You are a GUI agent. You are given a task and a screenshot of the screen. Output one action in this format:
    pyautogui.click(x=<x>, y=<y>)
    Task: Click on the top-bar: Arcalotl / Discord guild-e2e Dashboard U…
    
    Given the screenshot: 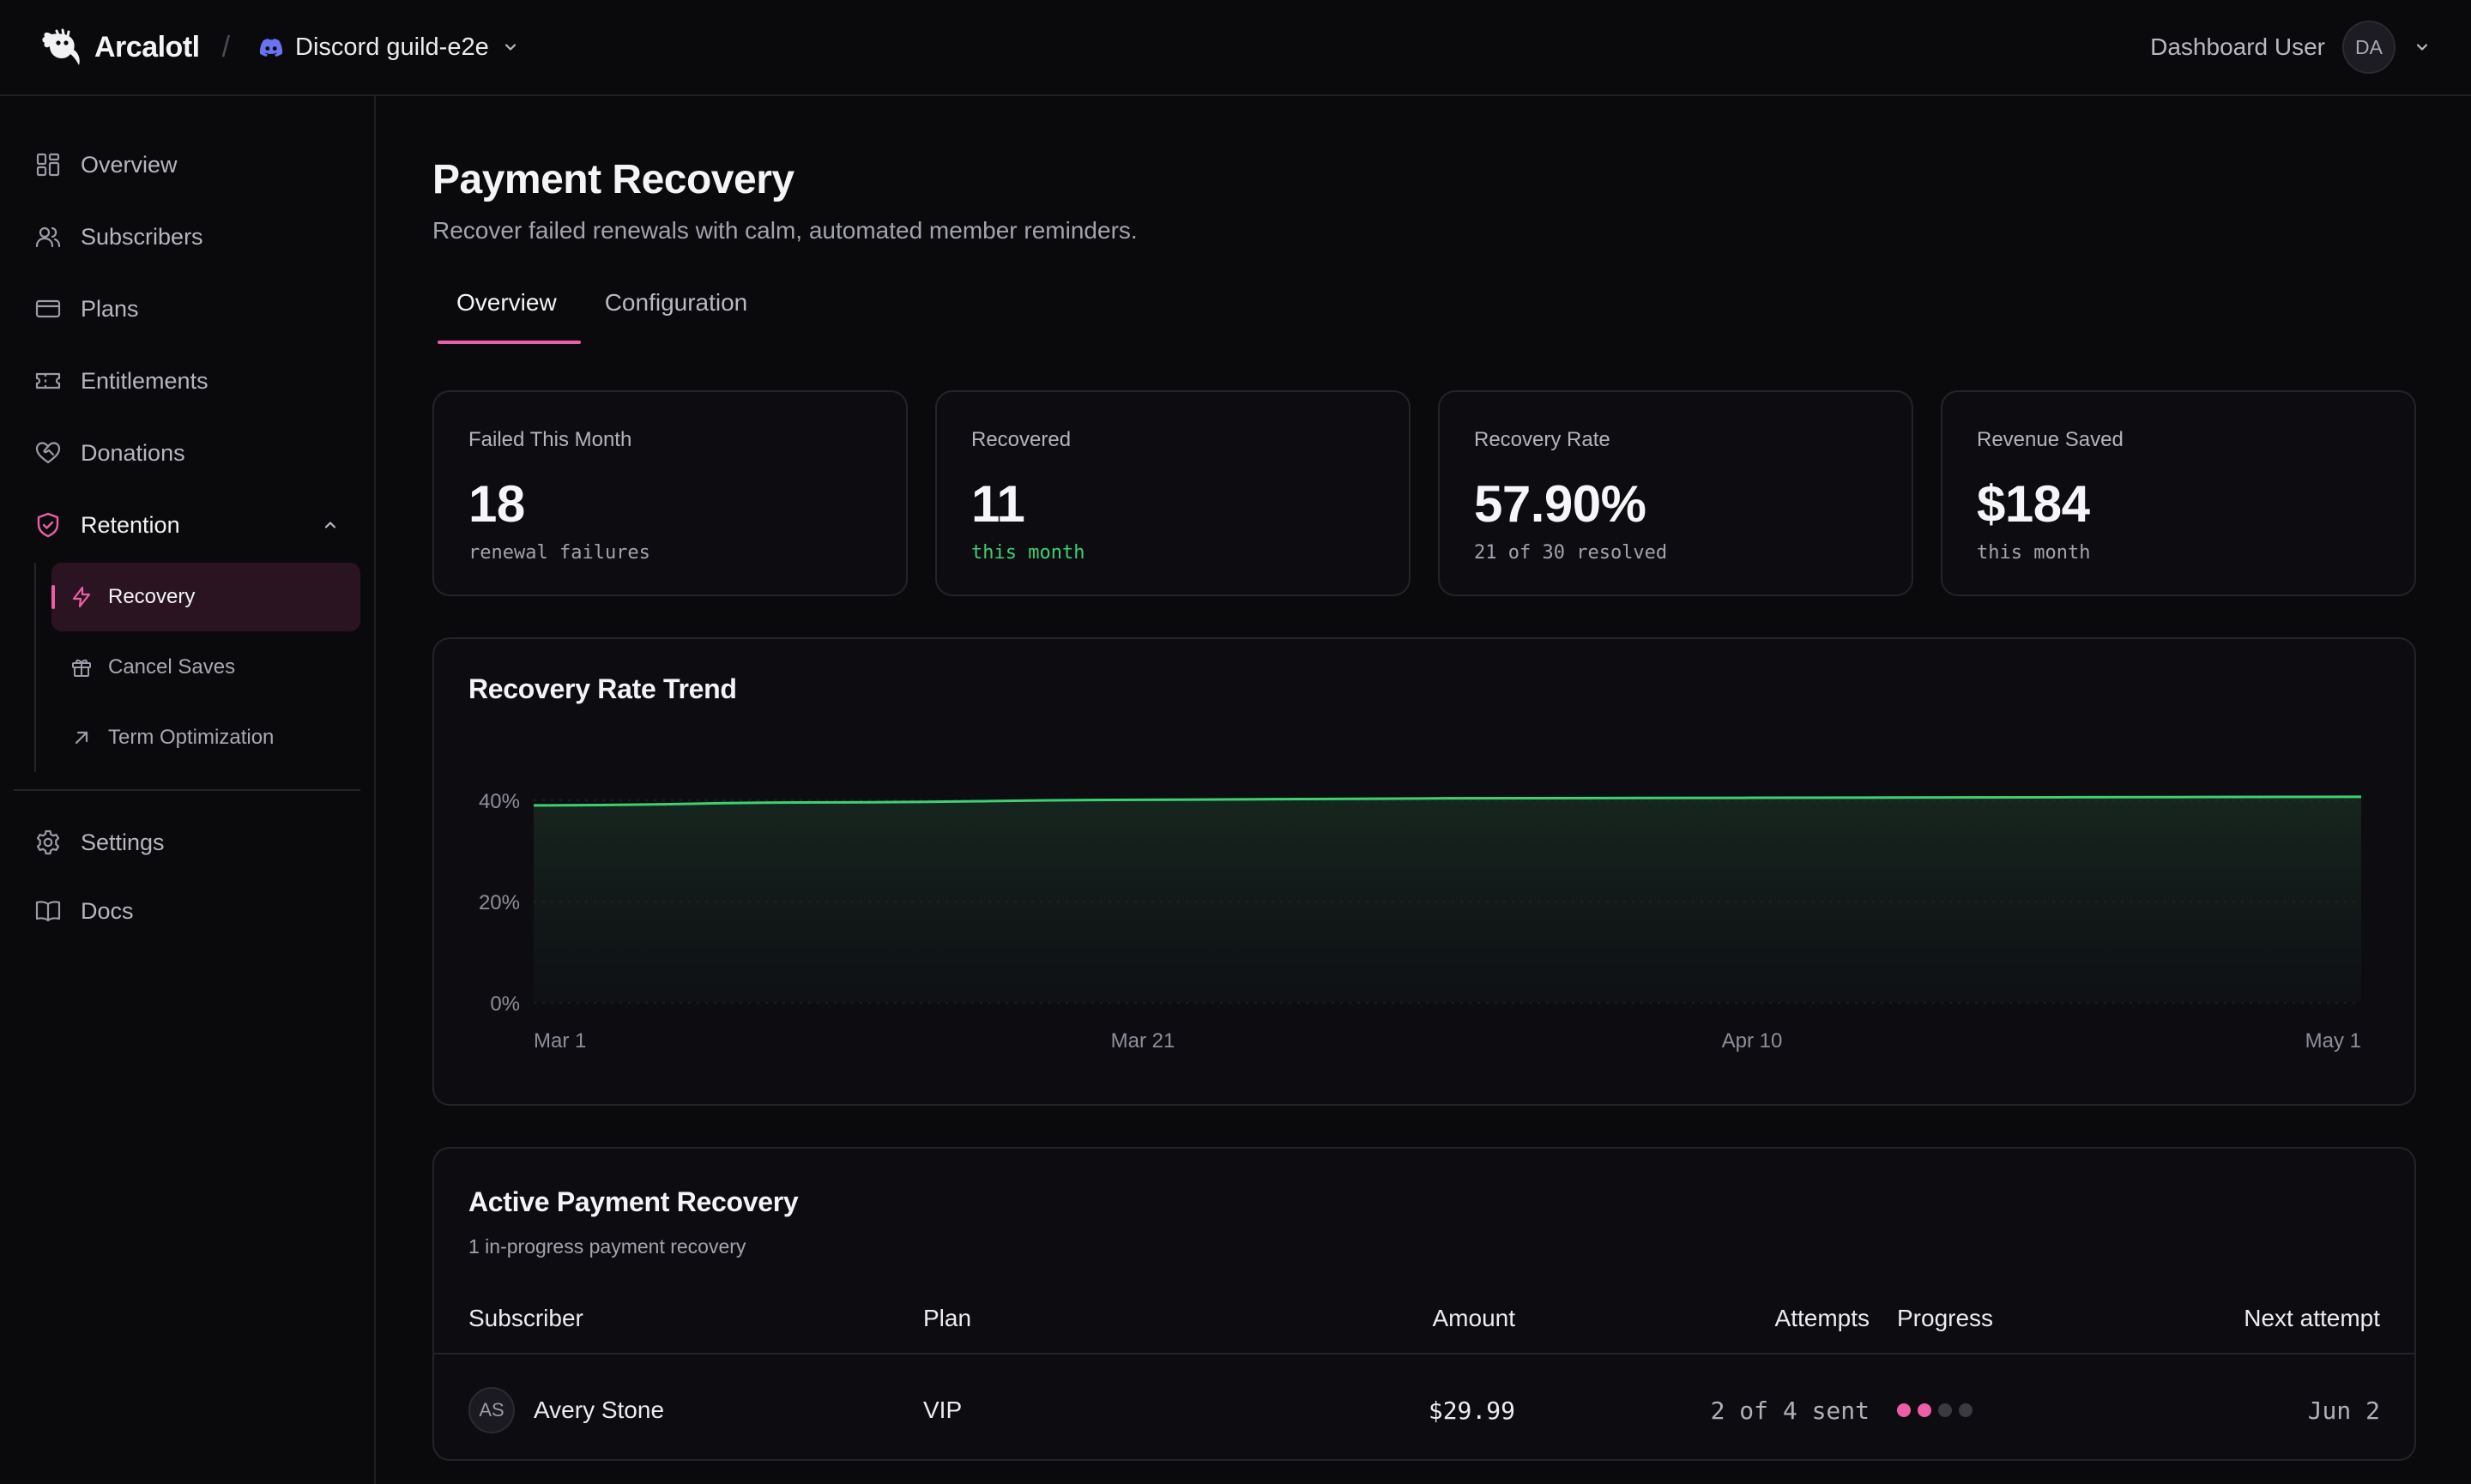 What is the action you would take?
    pyautogui.click(x=1235, y=48)
    